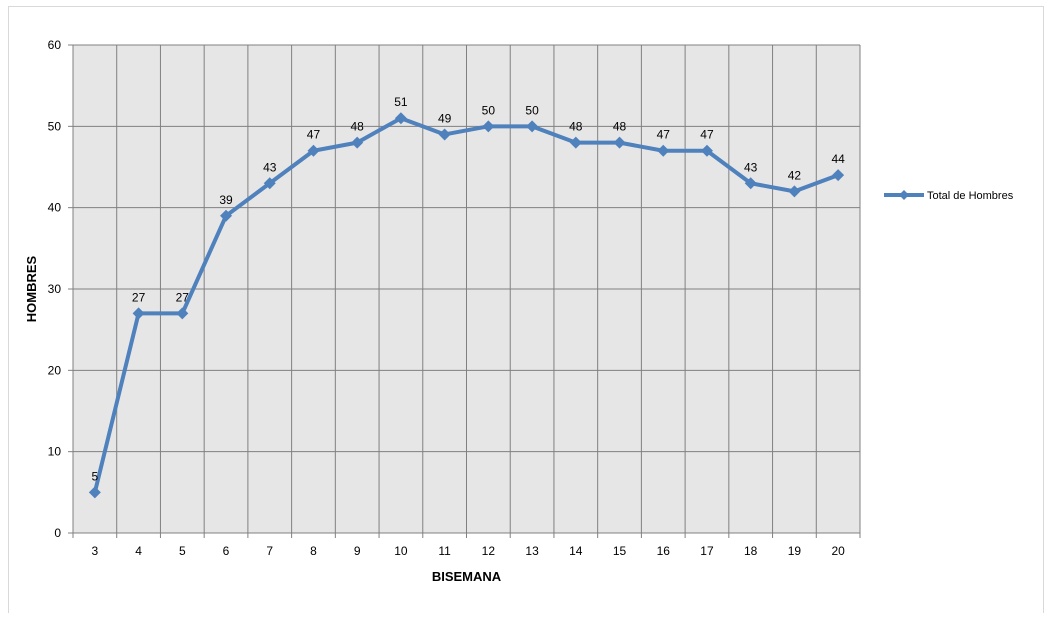  I want to click on y-tick-label: 60, so click(55, 45).